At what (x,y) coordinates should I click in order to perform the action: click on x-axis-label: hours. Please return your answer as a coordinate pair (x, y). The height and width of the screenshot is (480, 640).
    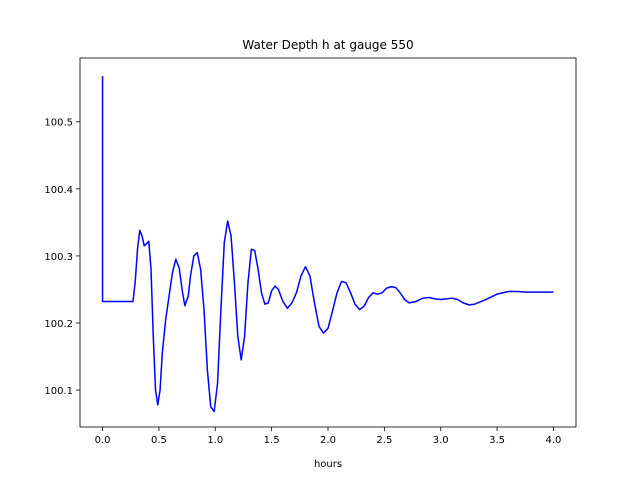
    Looking at the image, I should click on (328, 464).